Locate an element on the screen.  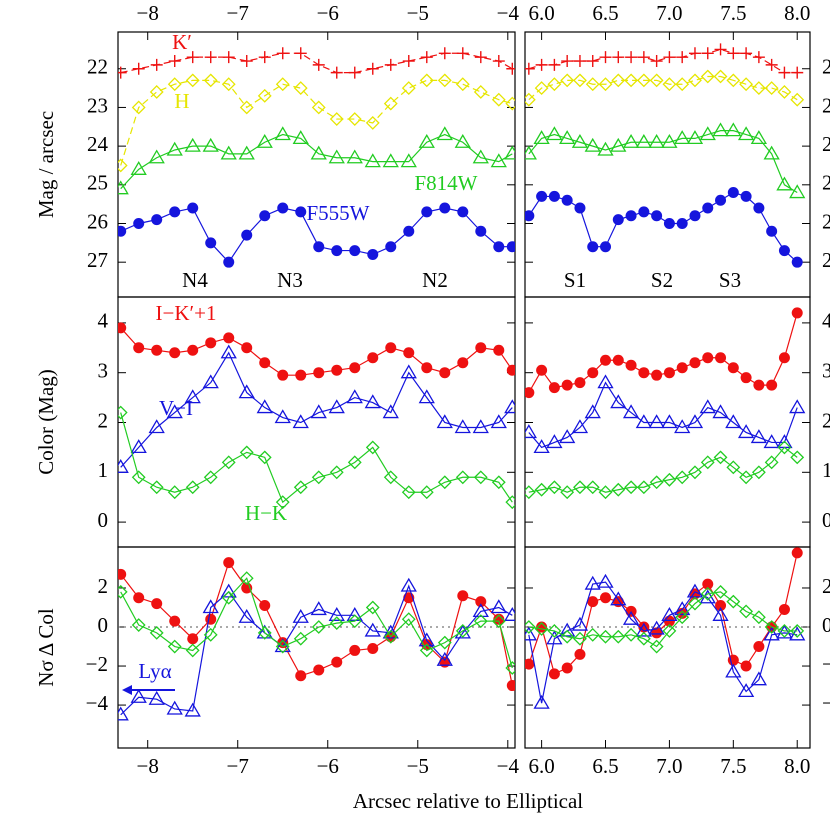
x-tick-label: 6.0 is located at coordinates (541, 13).